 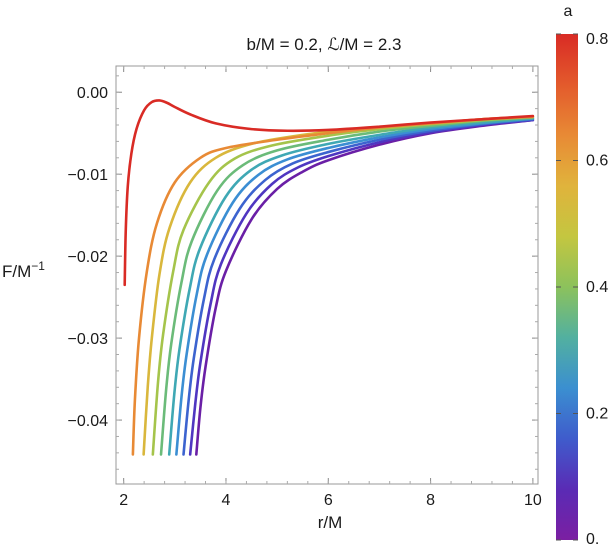 What do you see at coordinates (328, 500) in the screenshot?
I see `x-tick-label: 6` at bounding box center [328, 500].